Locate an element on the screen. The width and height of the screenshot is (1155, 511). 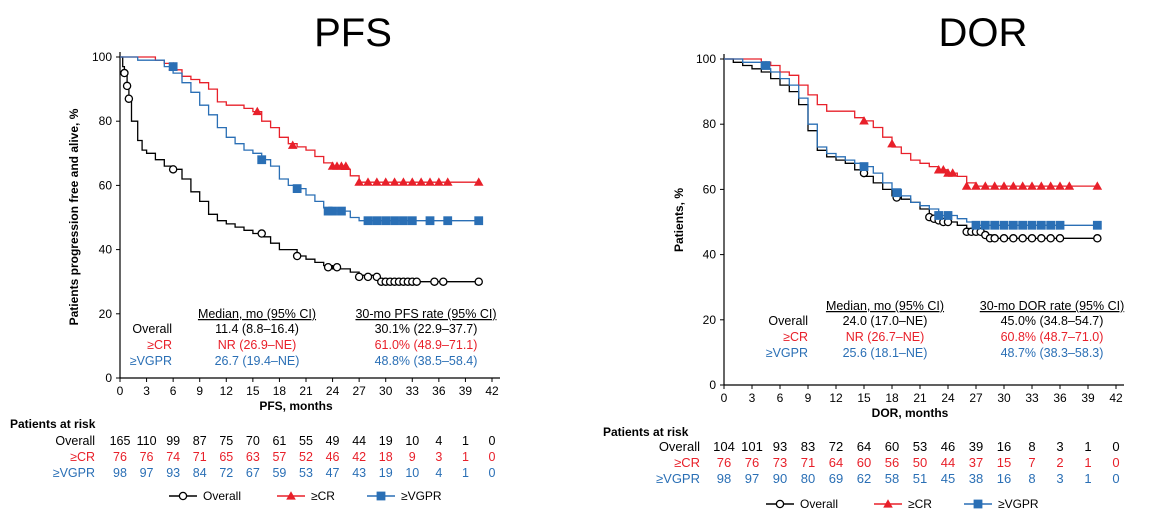
x-tick-label: 30 is located at coordinates (386, 391).